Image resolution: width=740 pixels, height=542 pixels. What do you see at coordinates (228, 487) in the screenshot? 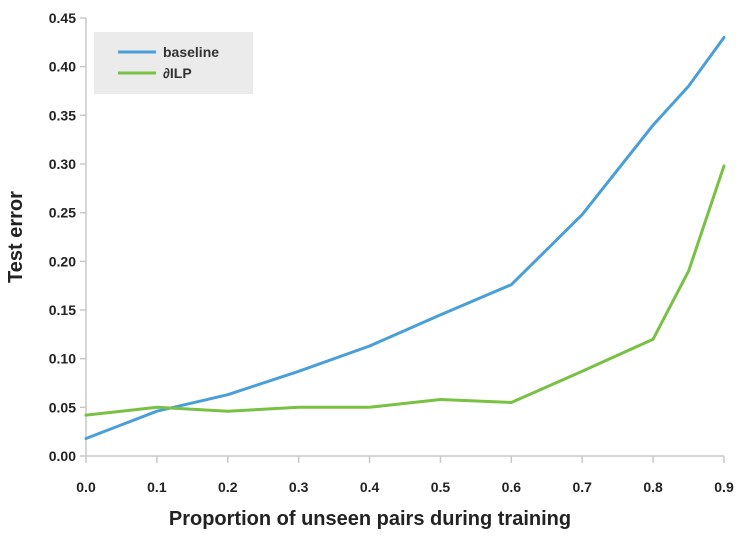
I see `x-tick-label: 0.2` at bounding box center [228, 487].